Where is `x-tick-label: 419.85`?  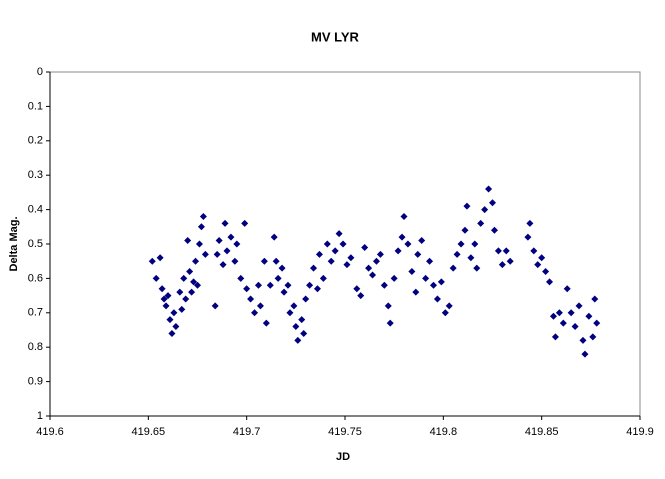
x-tick-label: 419.85 is located at coordinates (542, 432).